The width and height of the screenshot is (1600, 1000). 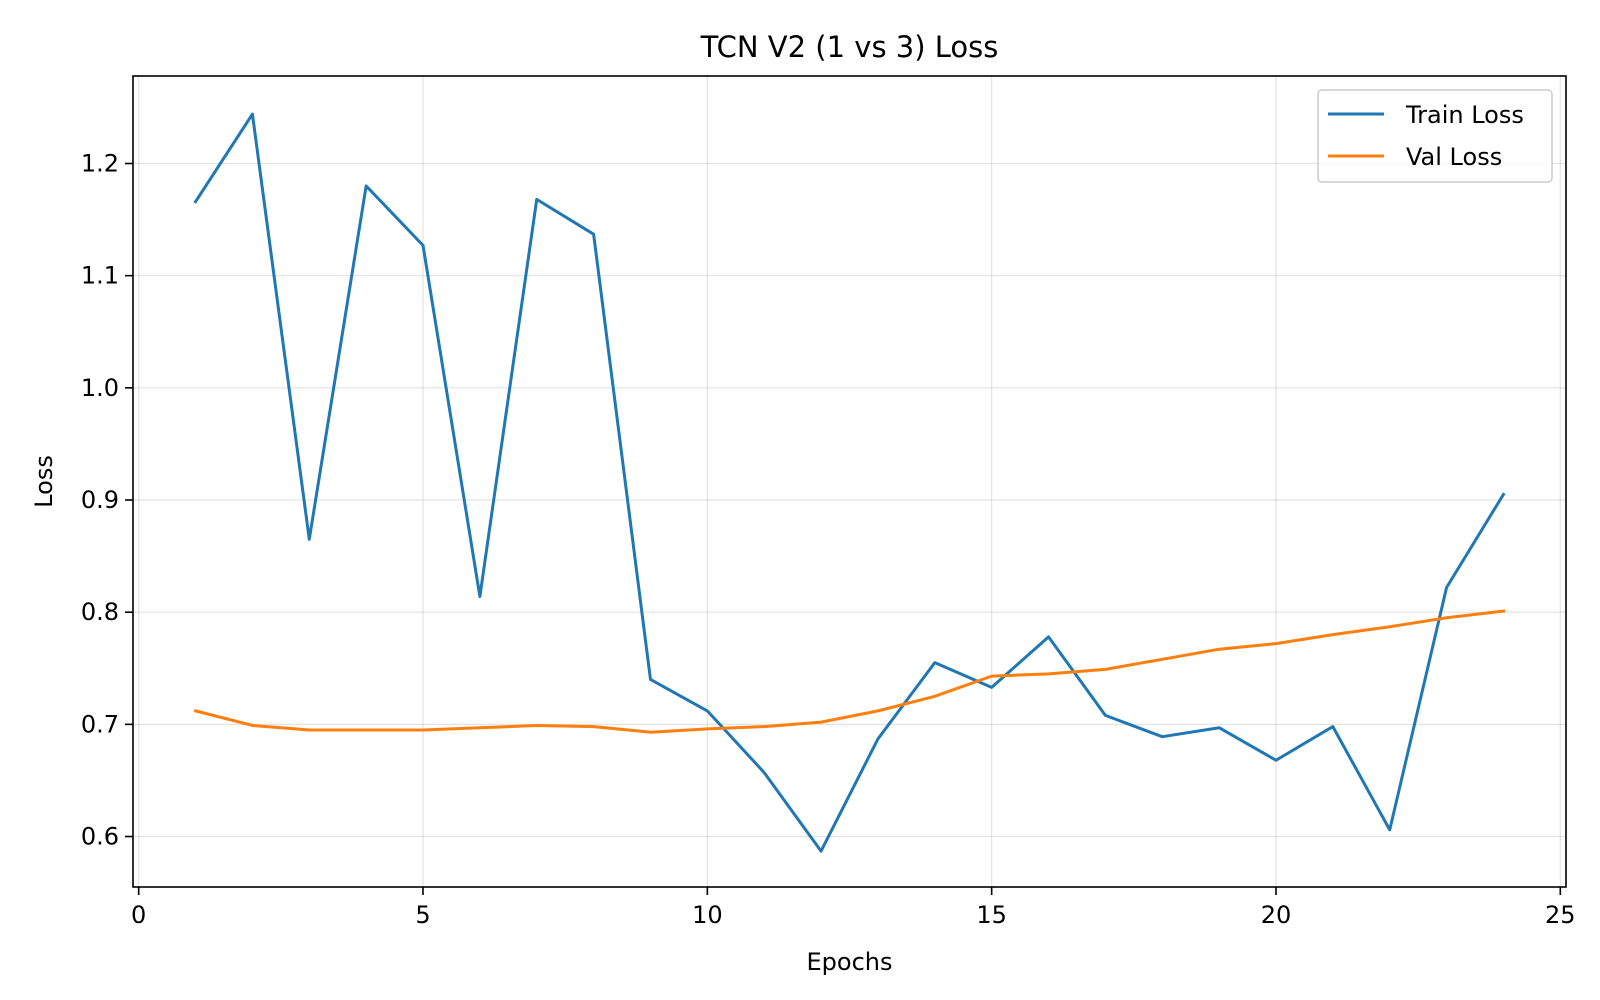 What do you see at coordinates (707, 915) in the screenshot?
I see `x-tick-label: 10` at bounding box center [707, 915].